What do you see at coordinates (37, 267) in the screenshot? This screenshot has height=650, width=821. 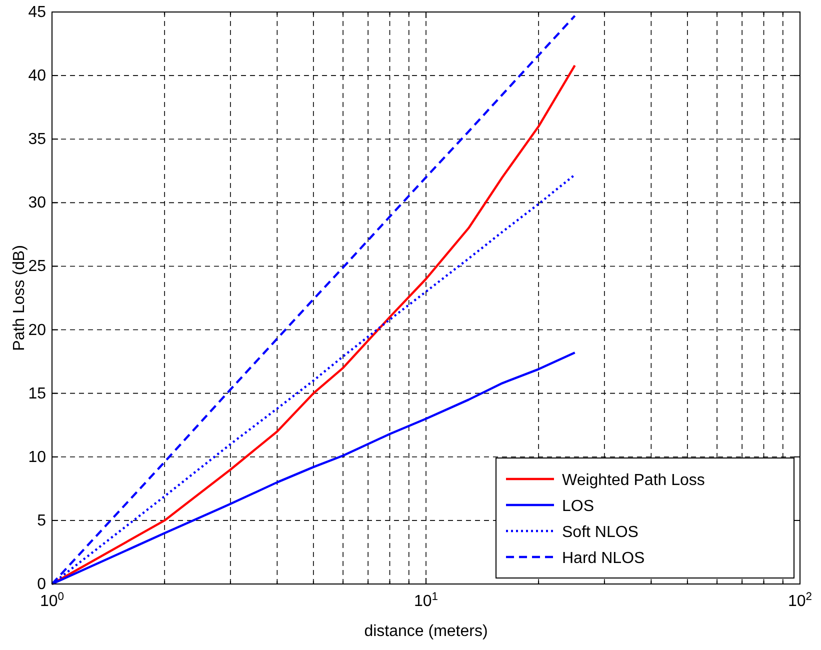 I see `y-tick-label: 25` at bounding box center [37, 267].